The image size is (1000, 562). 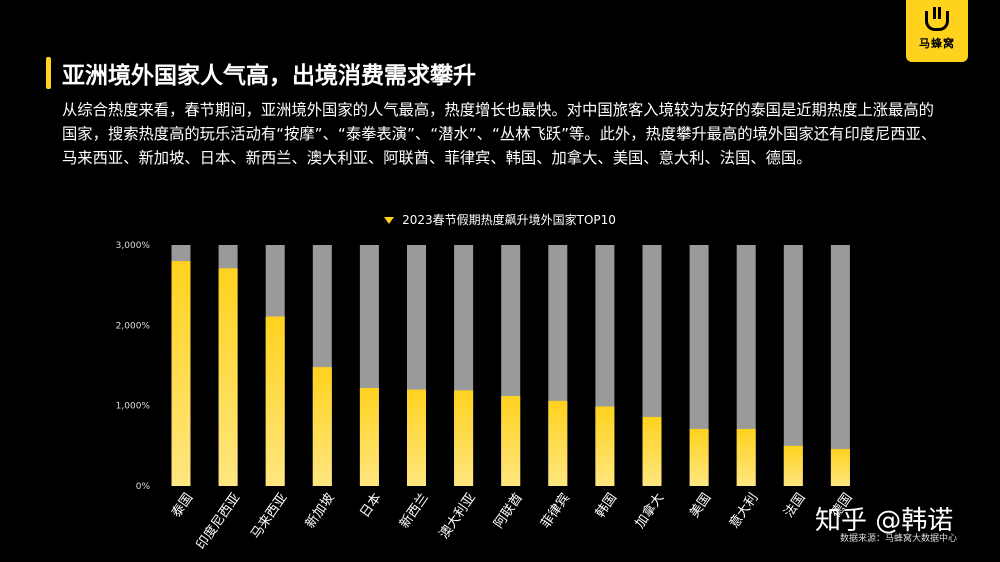 I want to click on y-tick-label: 1,000%, so click(x=133, y=407).